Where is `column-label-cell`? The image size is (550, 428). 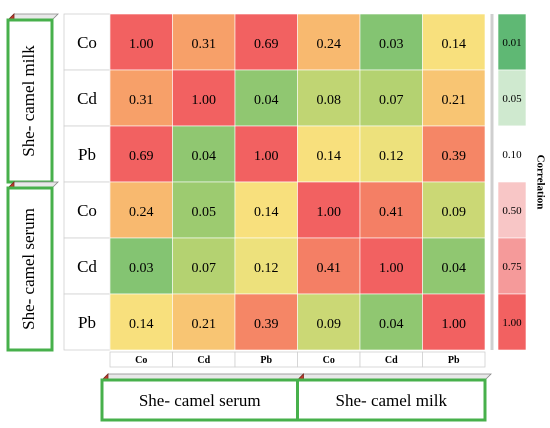
column-label-cell is located at coordinates (454, 359).